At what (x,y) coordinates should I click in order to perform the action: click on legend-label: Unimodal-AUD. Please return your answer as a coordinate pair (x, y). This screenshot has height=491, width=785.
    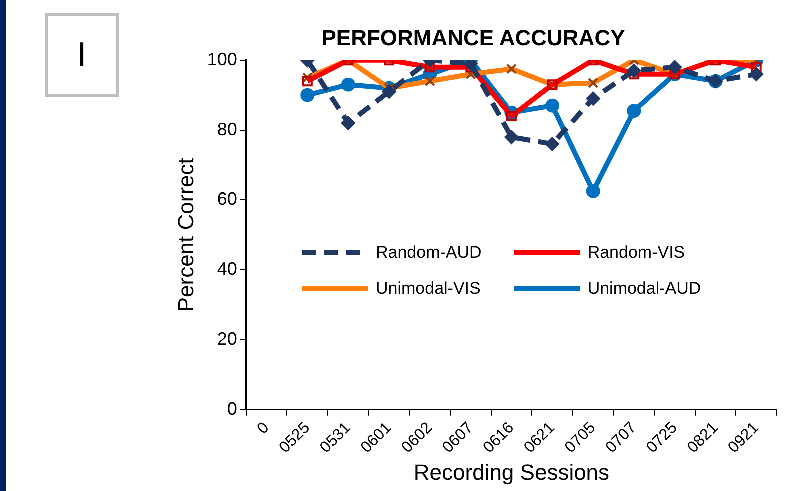
    Looking at the image, I should click on (645, 289).